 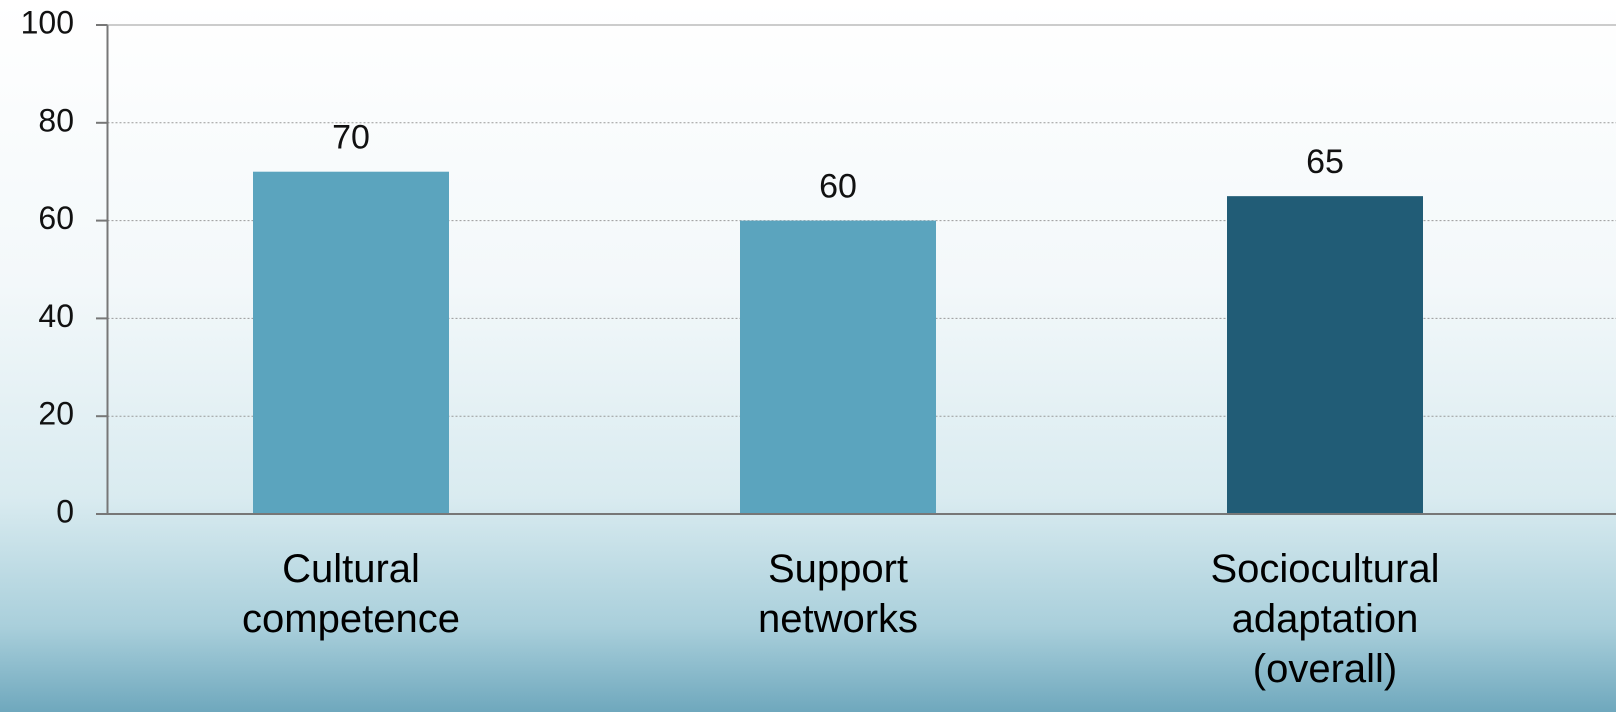 I want to click on x-tick-label: Support networks, so click(x=838, y=594).